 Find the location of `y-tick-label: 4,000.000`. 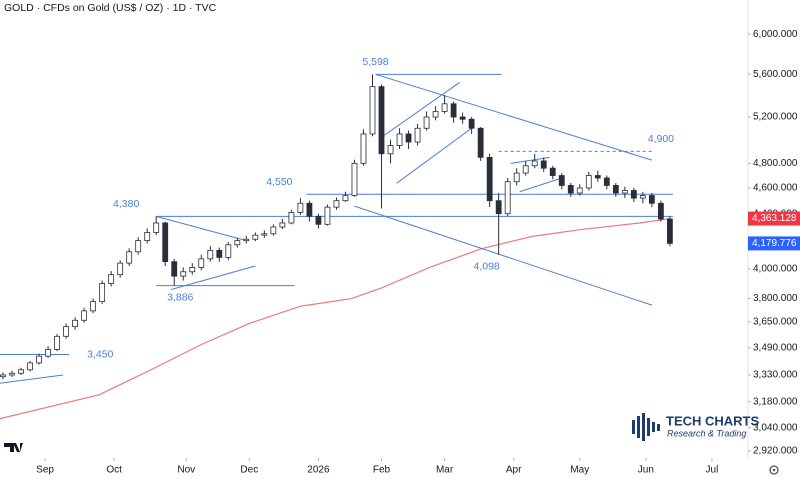

y-tick-label: 4,000.000 is located at coordinates (775, 269).